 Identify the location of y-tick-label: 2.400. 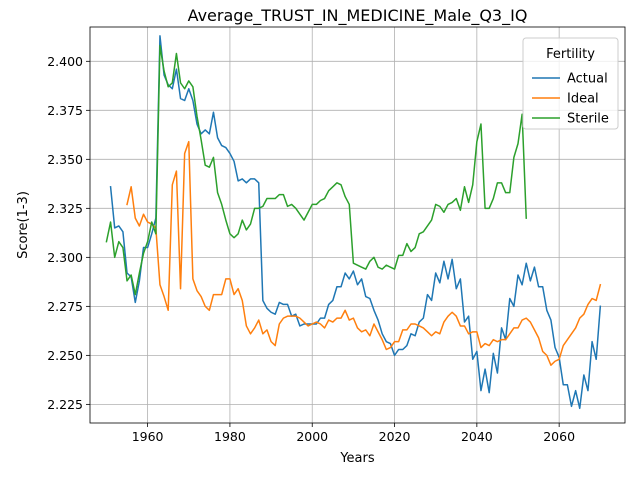
(65, 61).